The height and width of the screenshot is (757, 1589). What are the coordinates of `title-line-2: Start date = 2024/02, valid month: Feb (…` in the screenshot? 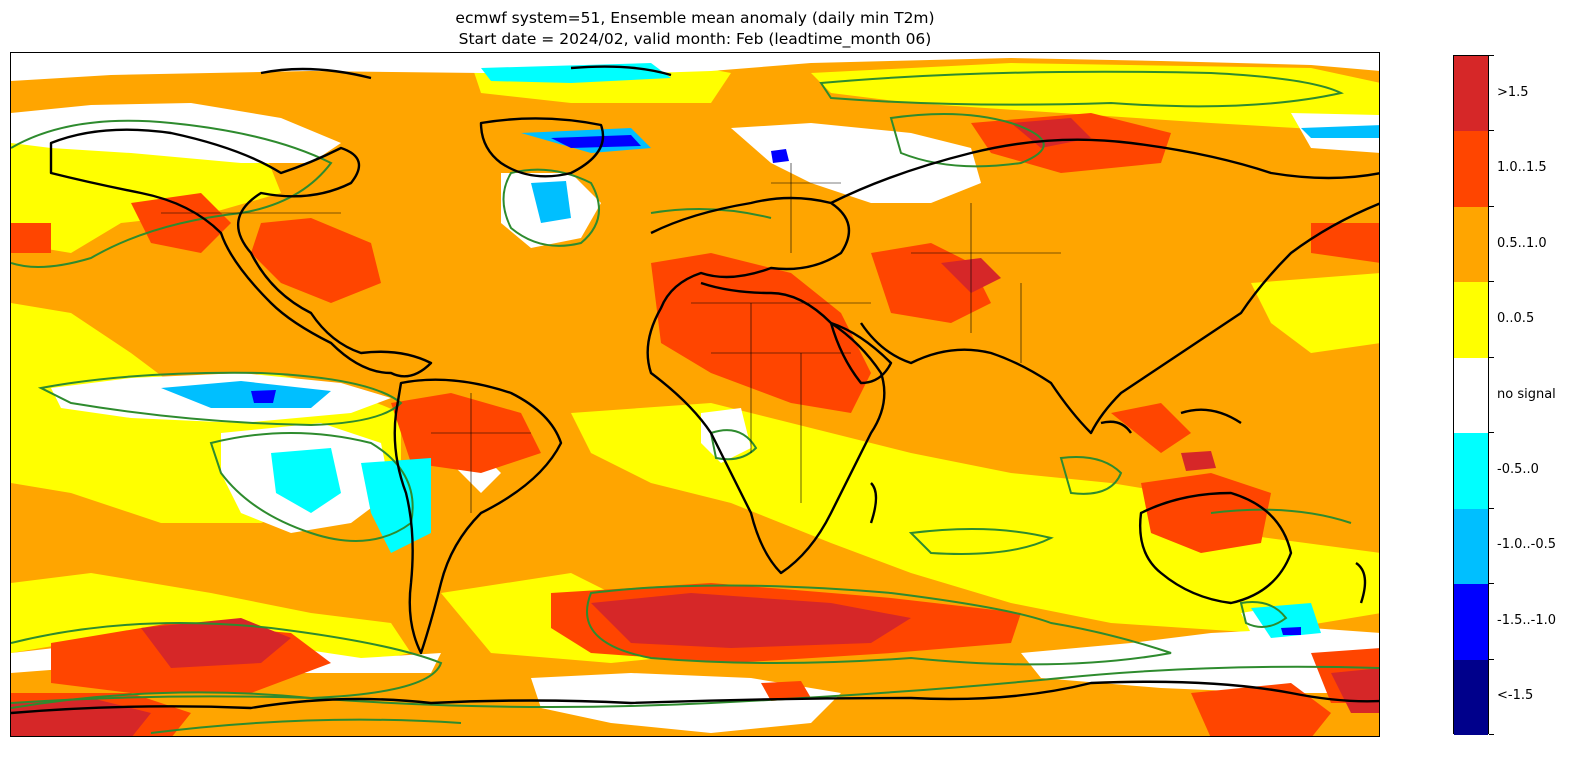 It's located at (695, 39).